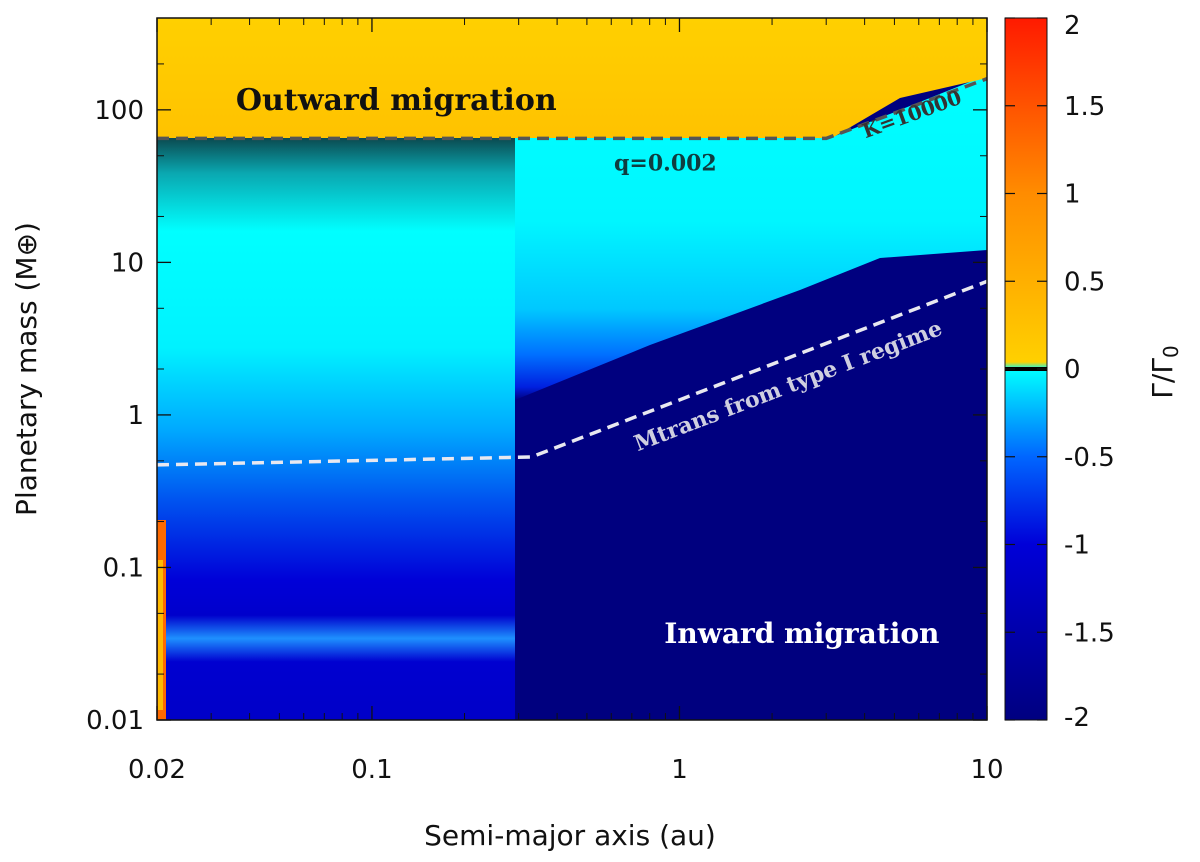 This screenshot has height=862, width=1200. I want to click on colorbar-tick-label: 2, so click(1072, 26).